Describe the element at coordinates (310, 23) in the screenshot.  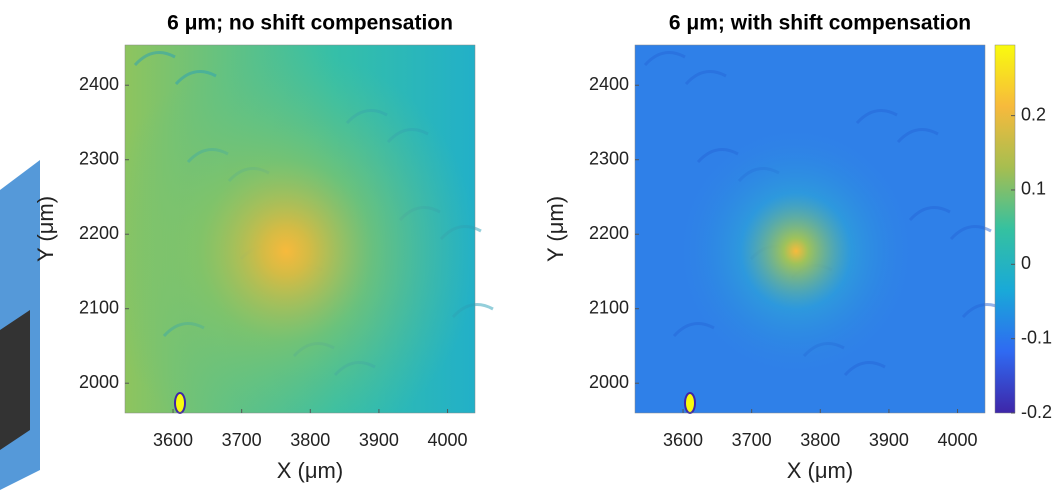
I see `chart-title: 6 μm; no shift compensation` at that location.